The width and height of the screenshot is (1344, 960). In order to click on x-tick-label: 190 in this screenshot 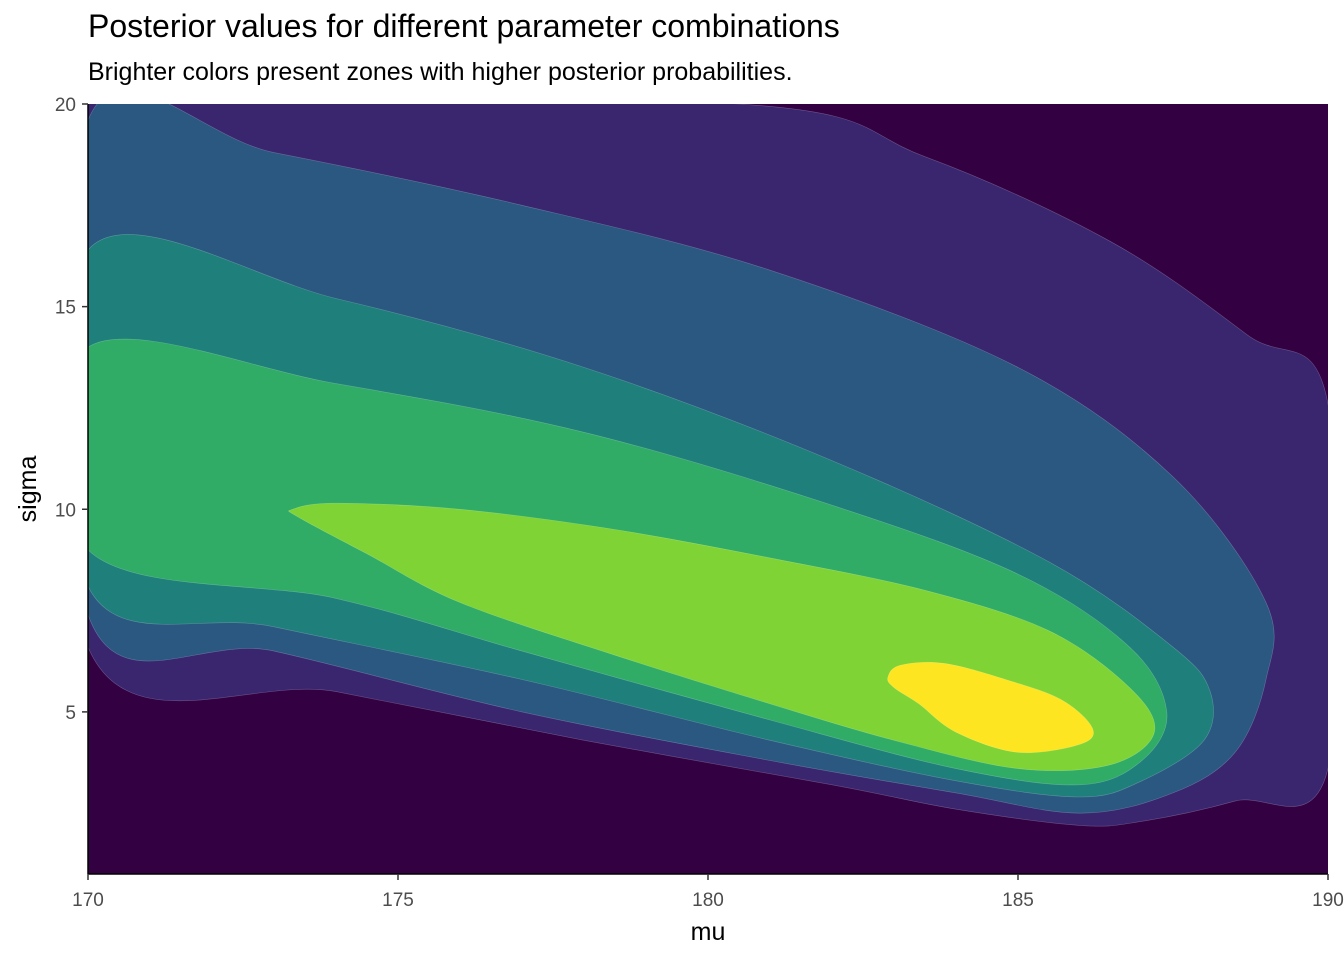, I will do `click(1328, 900)`.